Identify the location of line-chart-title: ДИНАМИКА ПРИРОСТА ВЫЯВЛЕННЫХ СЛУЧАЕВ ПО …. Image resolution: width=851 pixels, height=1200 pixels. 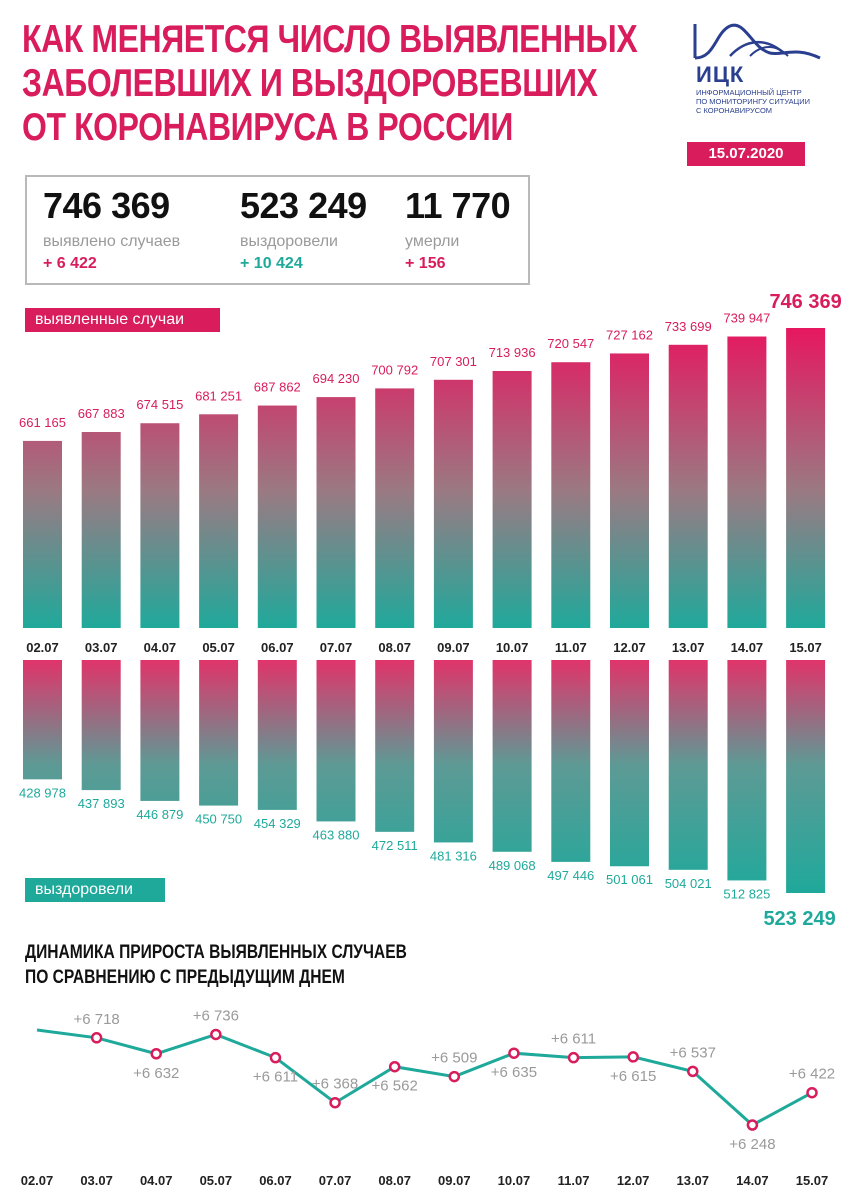
(216, 965).